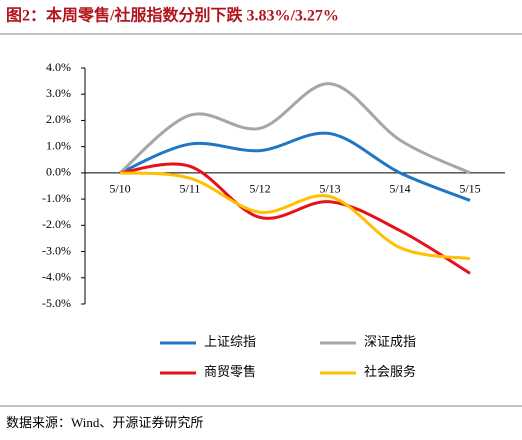 This screenshot has width=522, height=440. Describe the element at coordinates (58, 93) in the screenshot. I see `y-tick-label: 3.0%` at that location.